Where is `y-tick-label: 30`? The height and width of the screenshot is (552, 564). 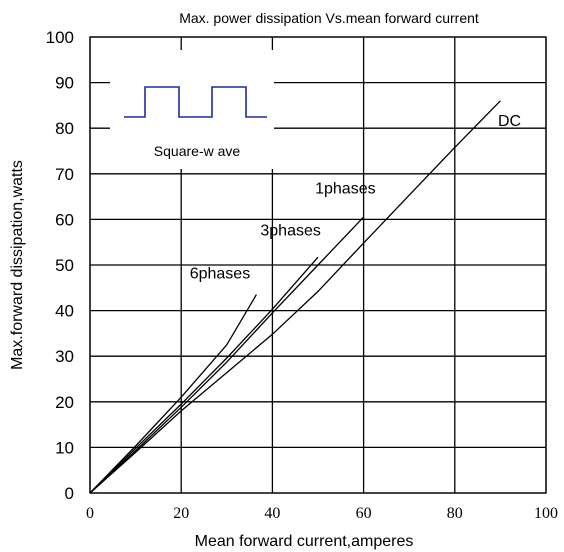
y-tick-label: 30 is located at coordinates (64, 356).